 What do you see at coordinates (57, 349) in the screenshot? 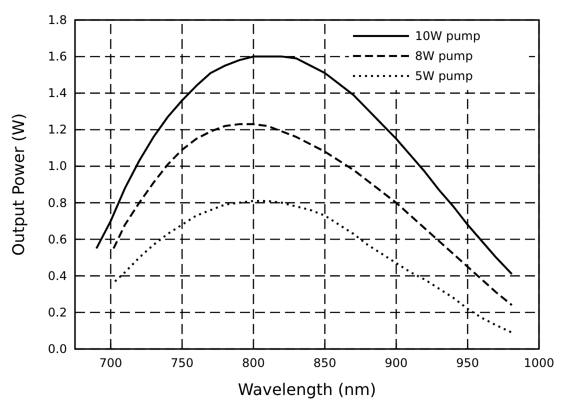
I see `y-tick-label: 0.0` at bounding box center [57, 349].